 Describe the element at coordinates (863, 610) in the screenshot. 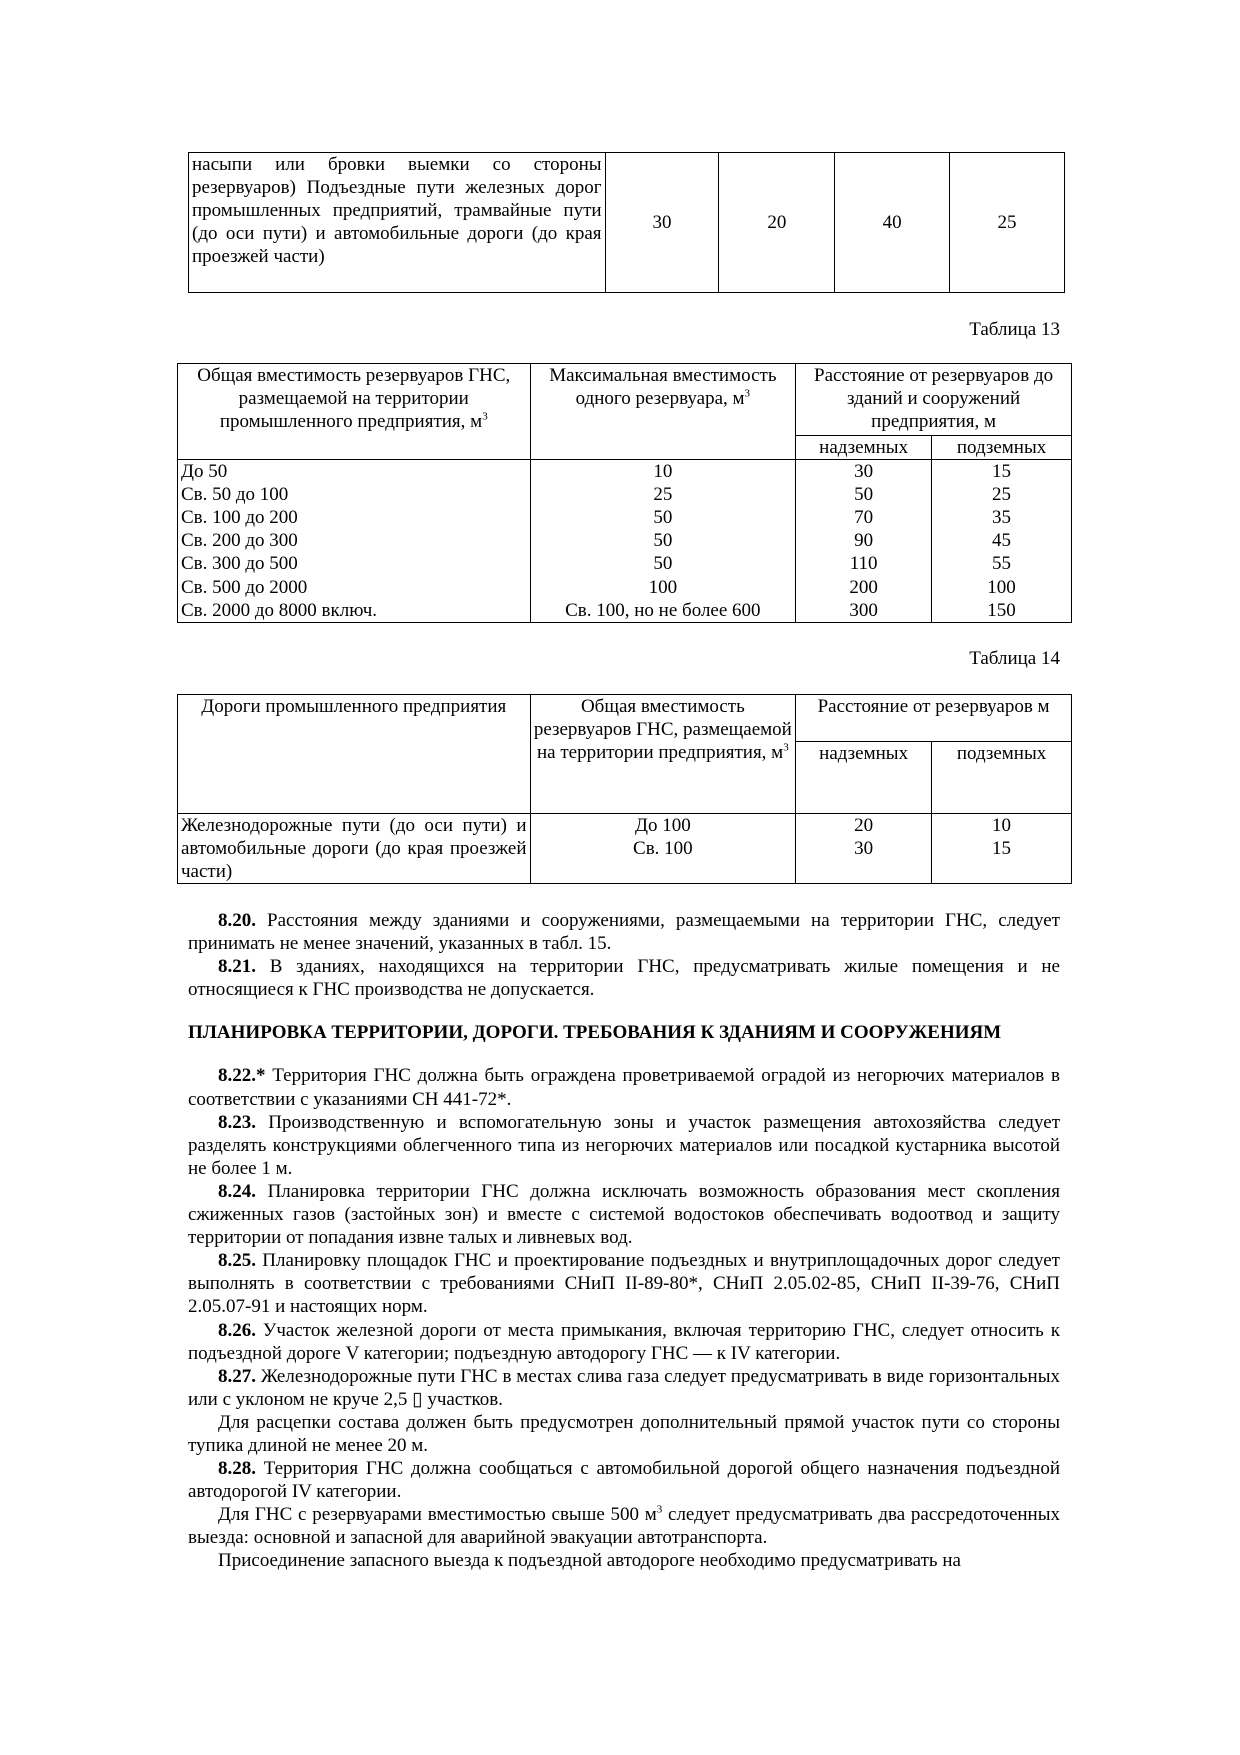

I see `table-cell: 300` at that location.